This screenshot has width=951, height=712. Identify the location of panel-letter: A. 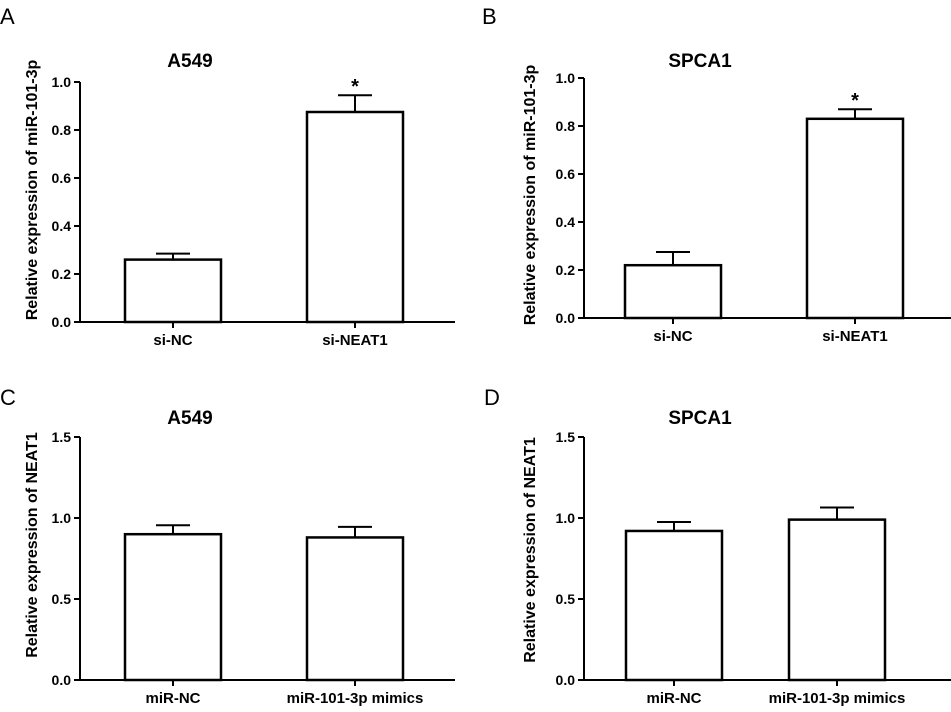
(7, 16).